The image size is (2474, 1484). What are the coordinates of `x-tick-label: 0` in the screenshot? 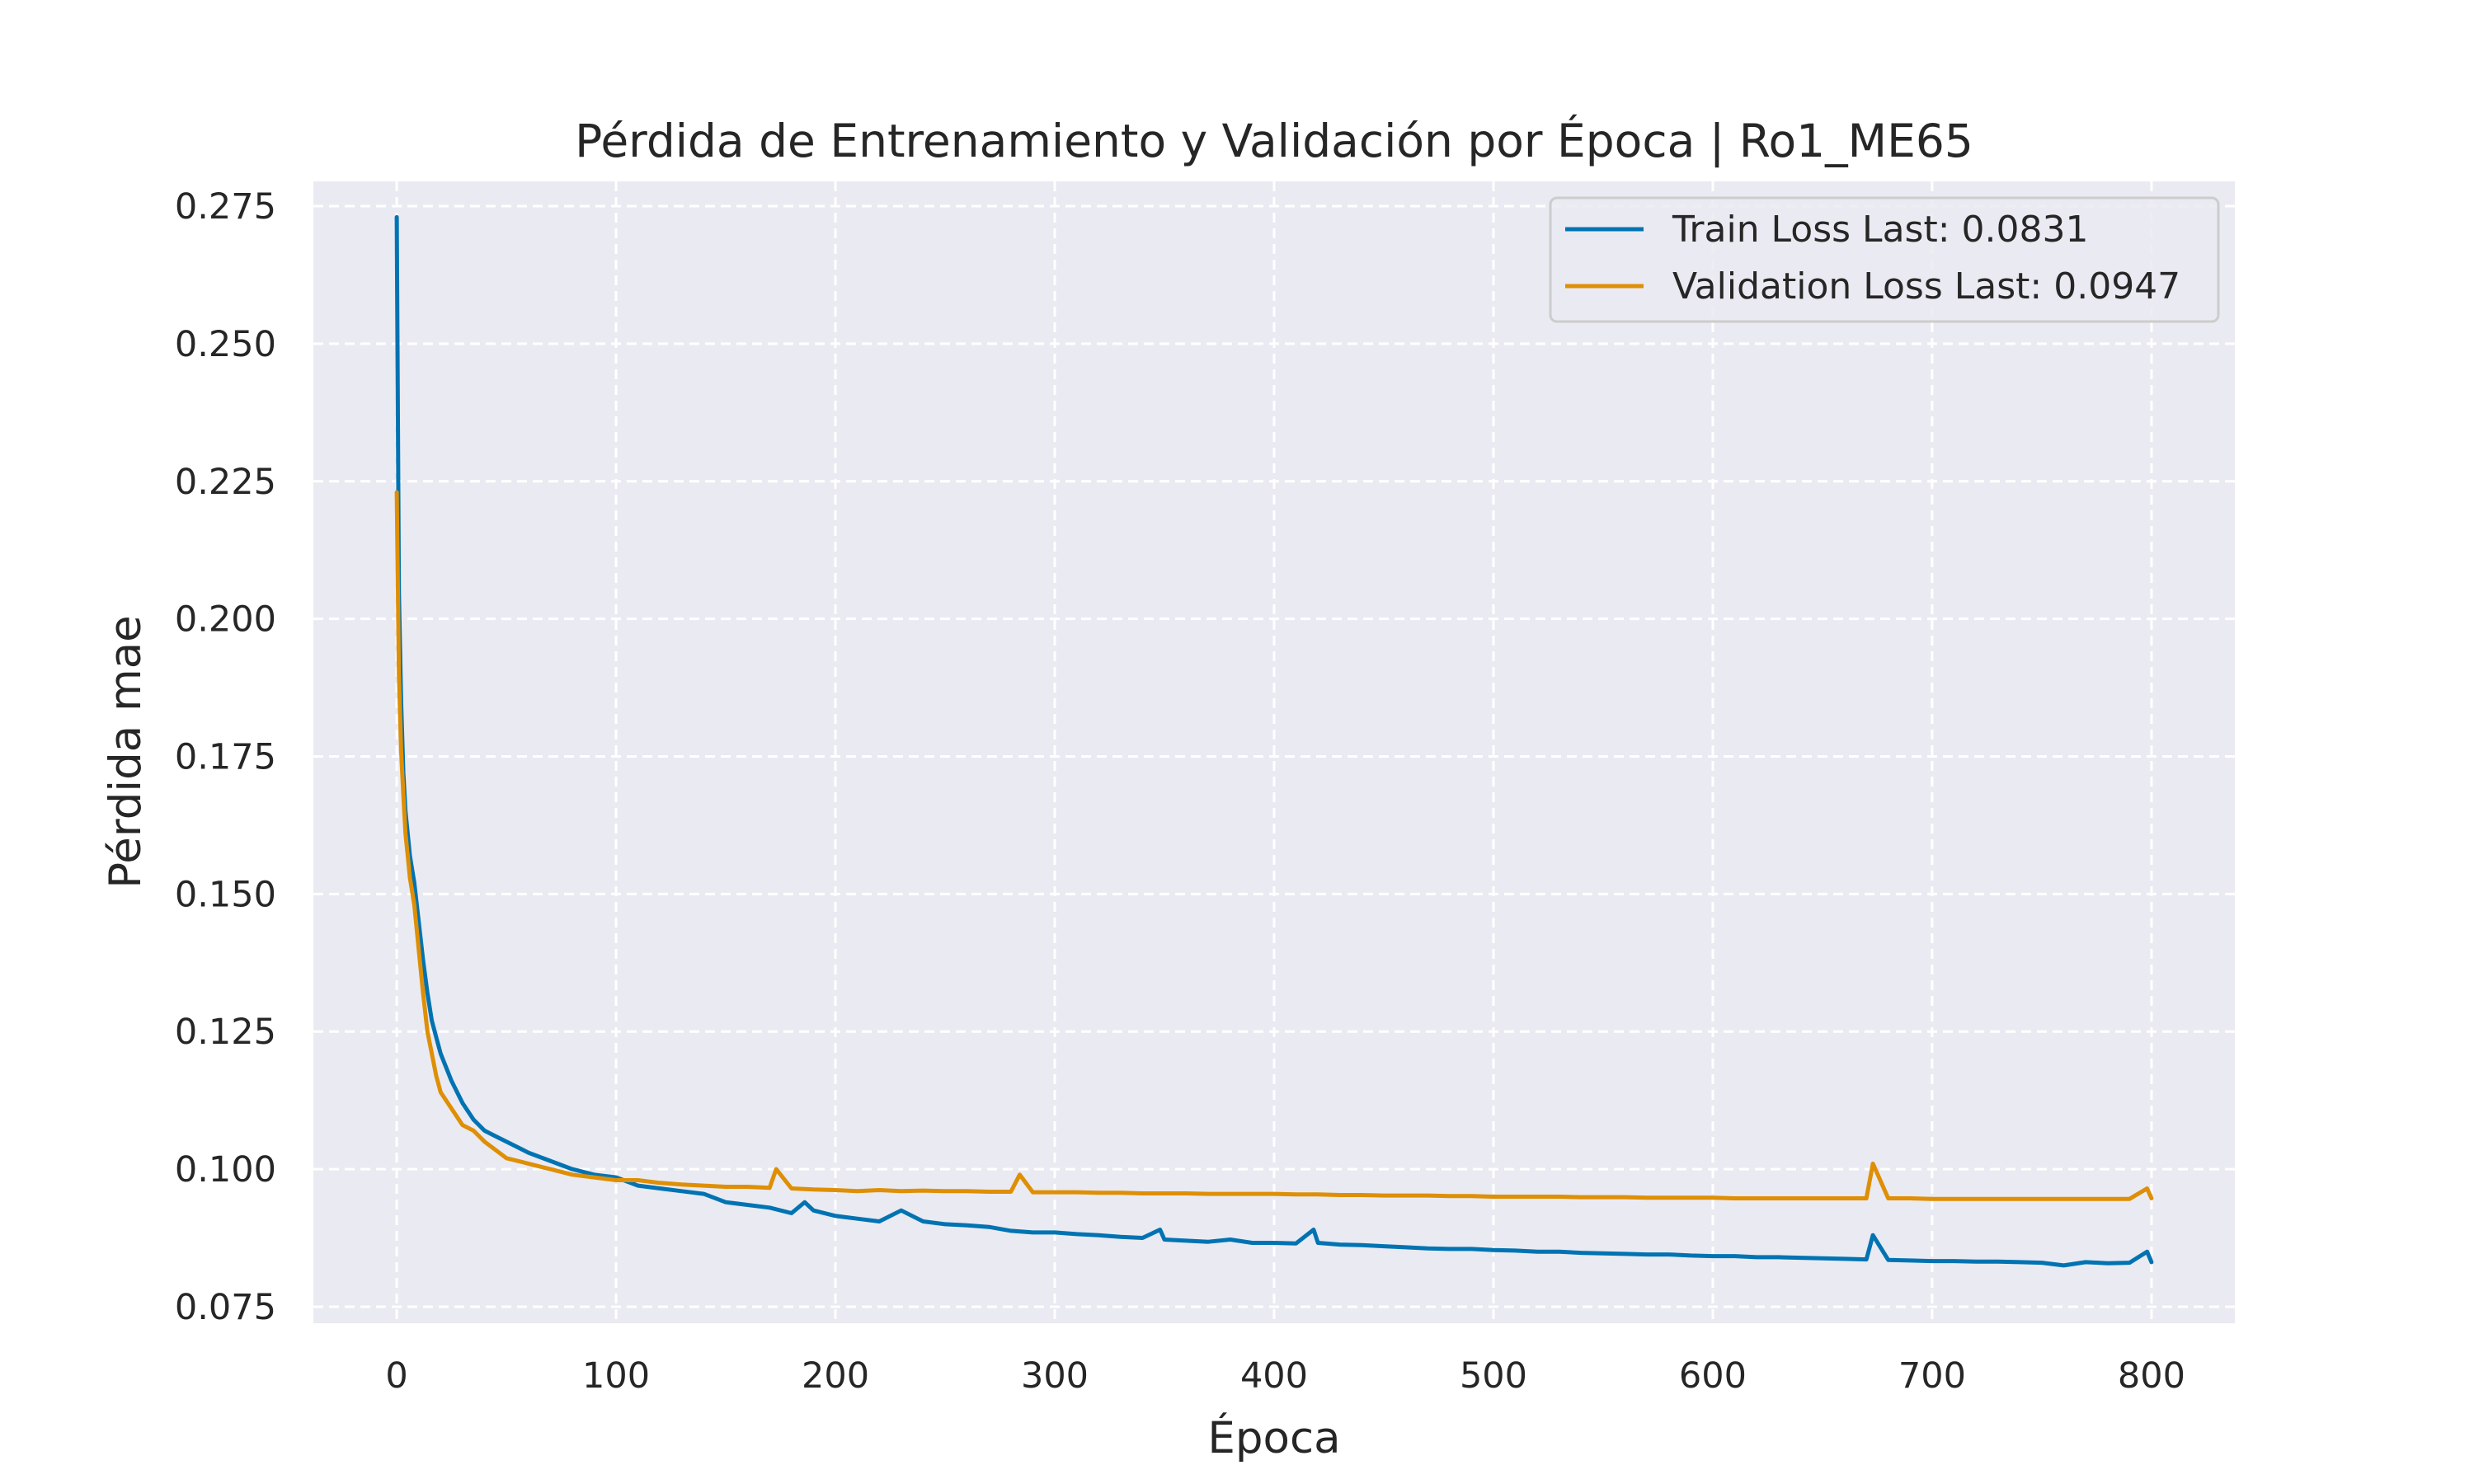 It's located at (396, 1376).